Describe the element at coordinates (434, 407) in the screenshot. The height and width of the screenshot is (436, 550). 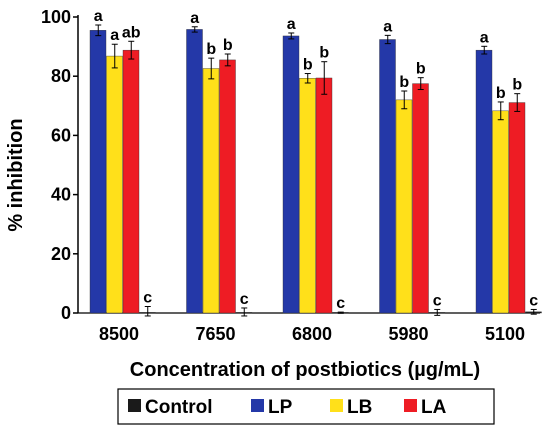
I see `legend-label-la: LA` at that location.